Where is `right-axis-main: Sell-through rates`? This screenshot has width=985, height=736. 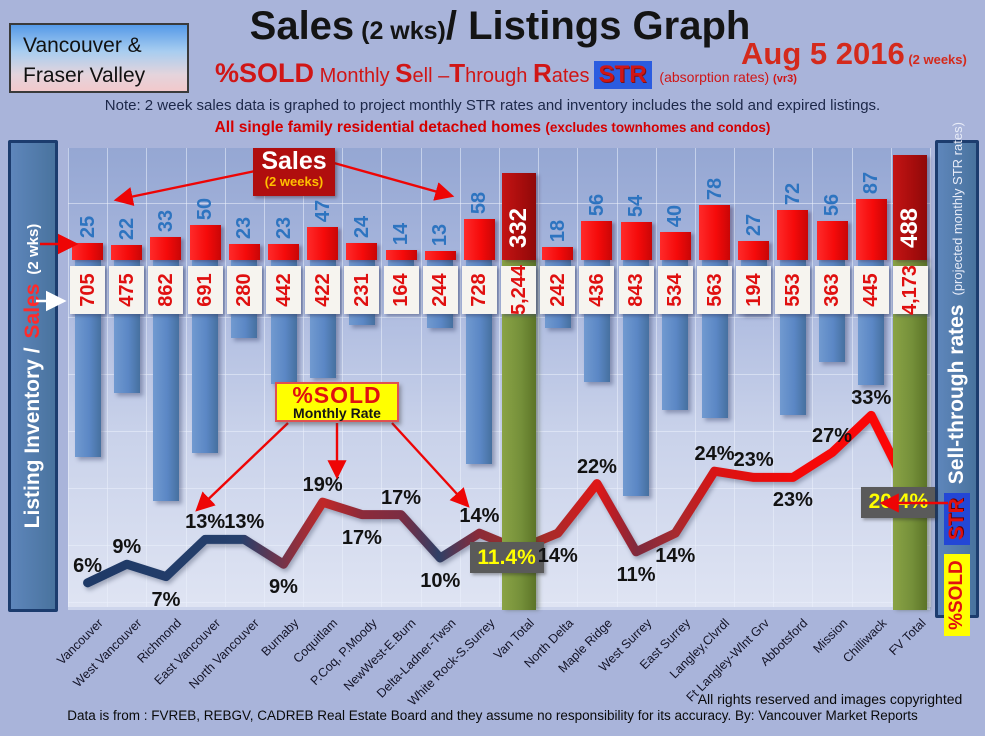 right-axis-main: Sell-through rates is located at coordinates (956, 394).